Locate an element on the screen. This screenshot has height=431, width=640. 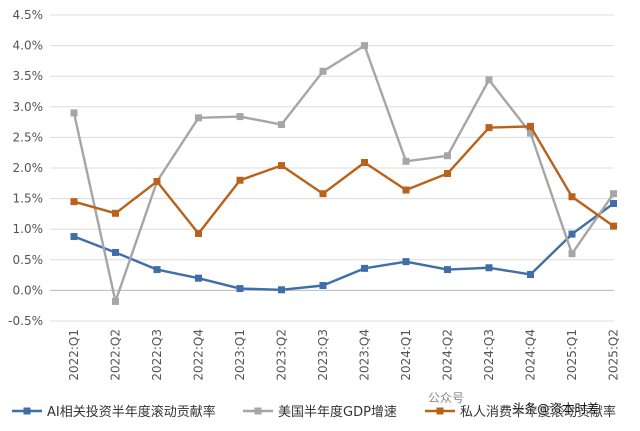
x-tick-label: 2025:Q1 is located at coordinates (572, 355).